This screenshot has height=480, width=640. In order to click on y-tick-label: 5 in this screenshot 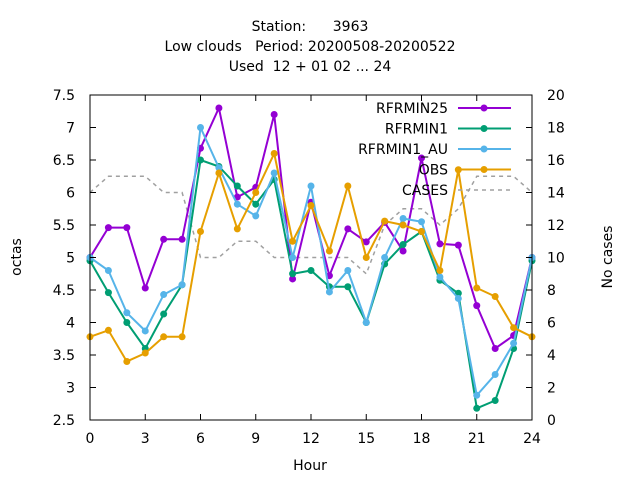, I will do `click(70, 259)`.